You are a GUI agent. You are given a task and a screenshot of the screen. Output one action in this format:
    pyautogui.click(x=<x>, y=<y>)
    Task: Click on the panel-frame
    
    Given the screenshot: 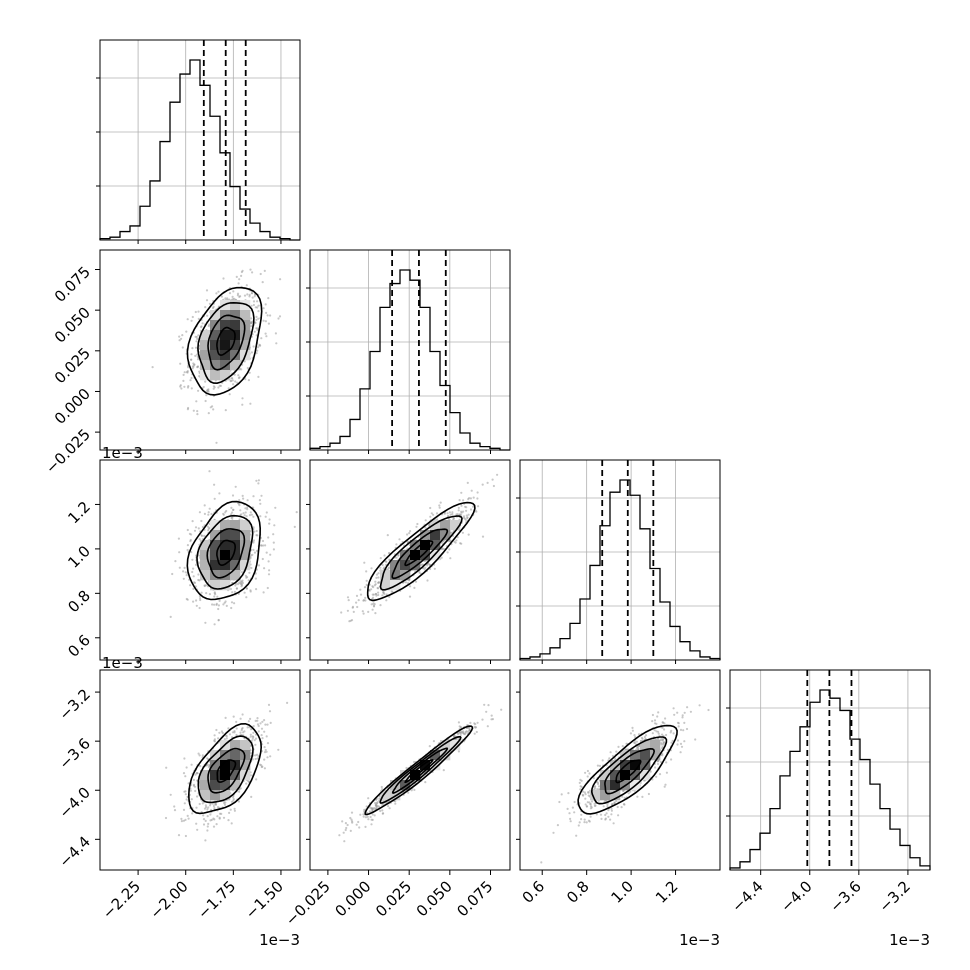 What is the action you would take?
    pyautogui.click(x=200, y=560)
    